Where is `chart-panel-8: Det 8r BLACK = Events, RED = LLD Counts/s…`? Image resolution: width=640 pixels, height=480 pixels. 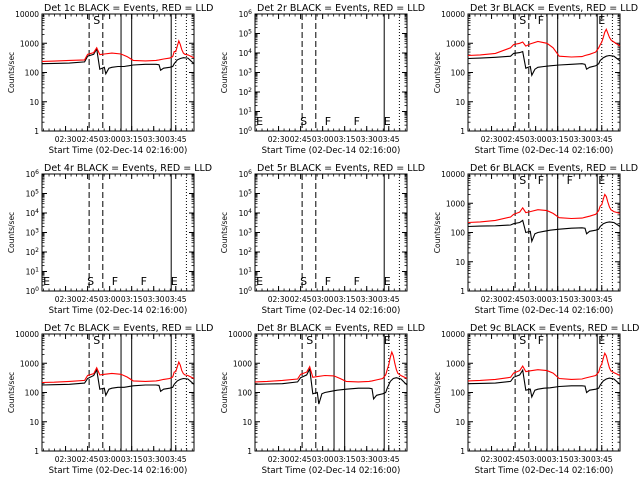
chart-panel-8: Det 8r BLACK = Events, RED = LLD Counts/s… is located at coordinates (322, 399).